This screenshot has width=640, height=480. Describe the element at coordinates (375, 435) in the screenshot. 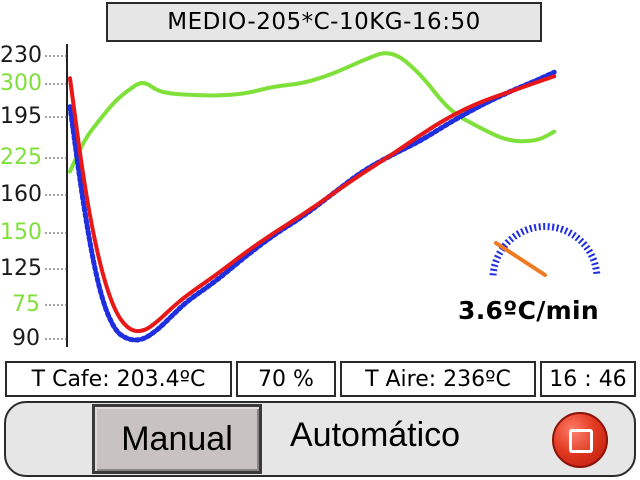

I see `automatic-mode-label: Automático` at that location.